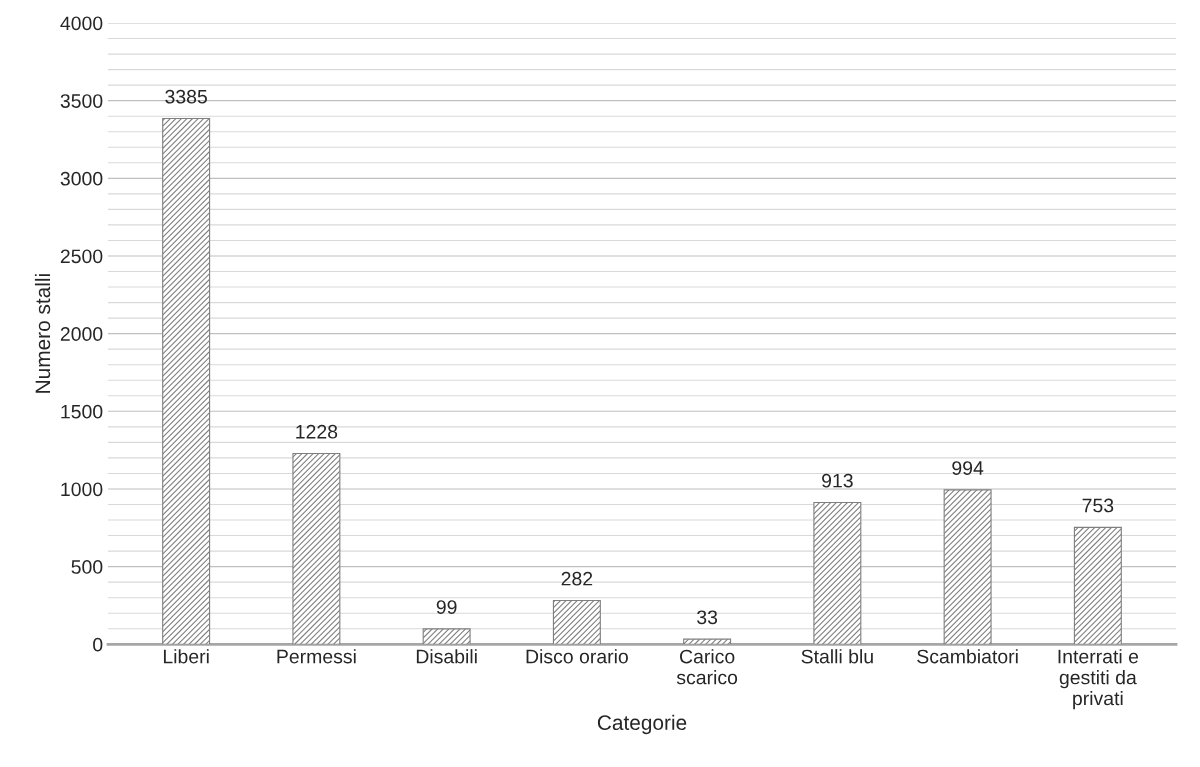  Describe the element at coordinates (81, 101) in the screenshot. I see `y-tick-label: 3500` at that location.